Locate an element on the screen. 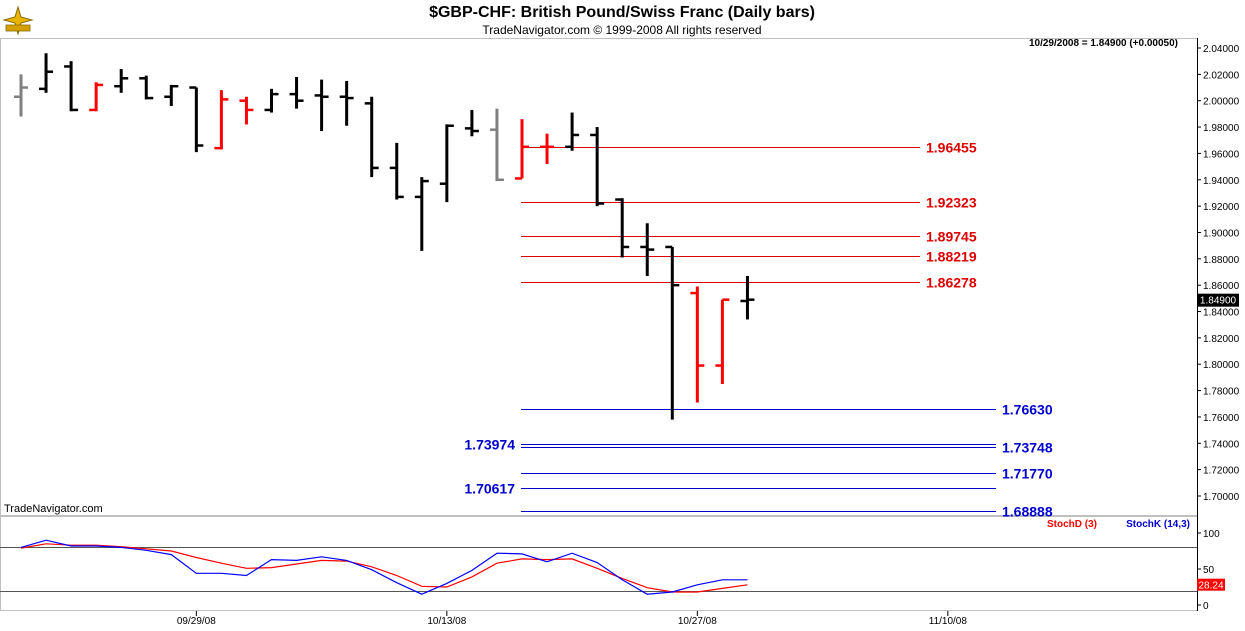 This screenshot has width=1245, height=631. stoch-axis: 100 50 0 is located at coordinates (1208, 570).